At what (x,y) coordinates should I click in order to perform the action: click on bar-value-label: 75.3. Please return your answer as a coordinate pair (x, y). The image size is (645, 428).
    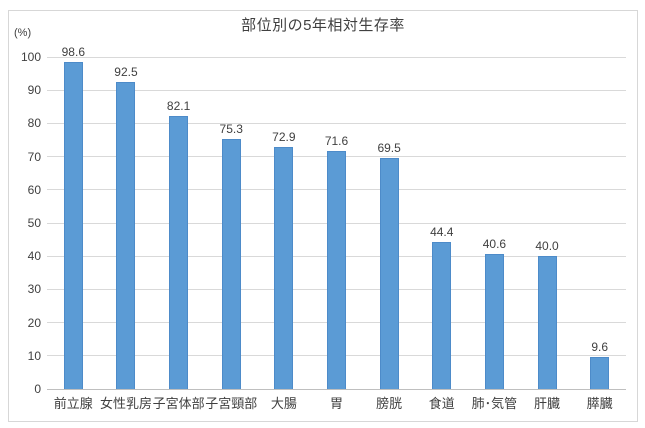
    Looking at the image, I should click on (231, 129).